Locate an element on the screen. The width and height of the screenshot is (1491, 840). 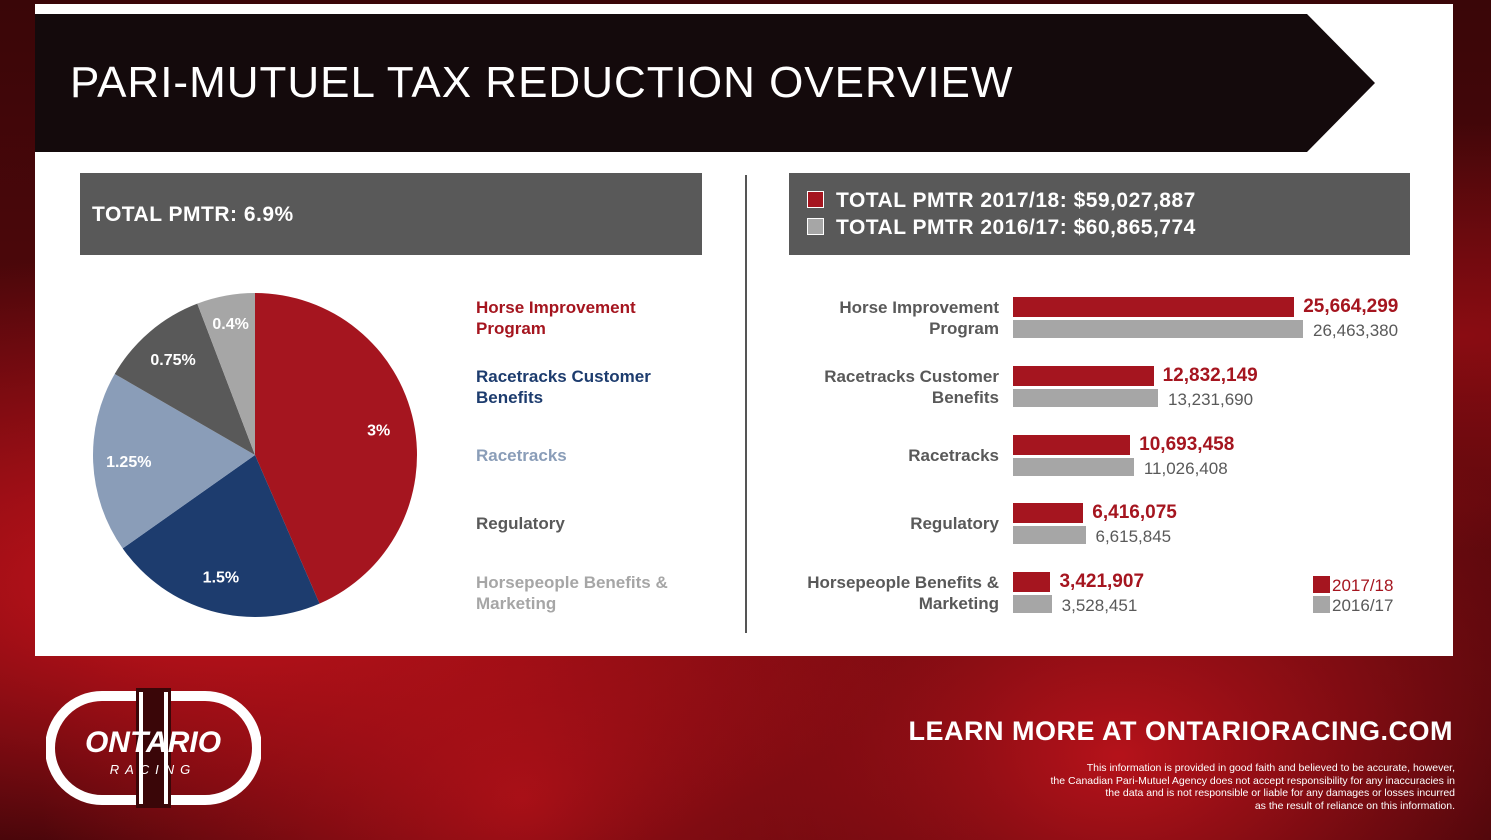
bar-value-2017-3: 6,416,075 is located at coordinates (1134, 512).